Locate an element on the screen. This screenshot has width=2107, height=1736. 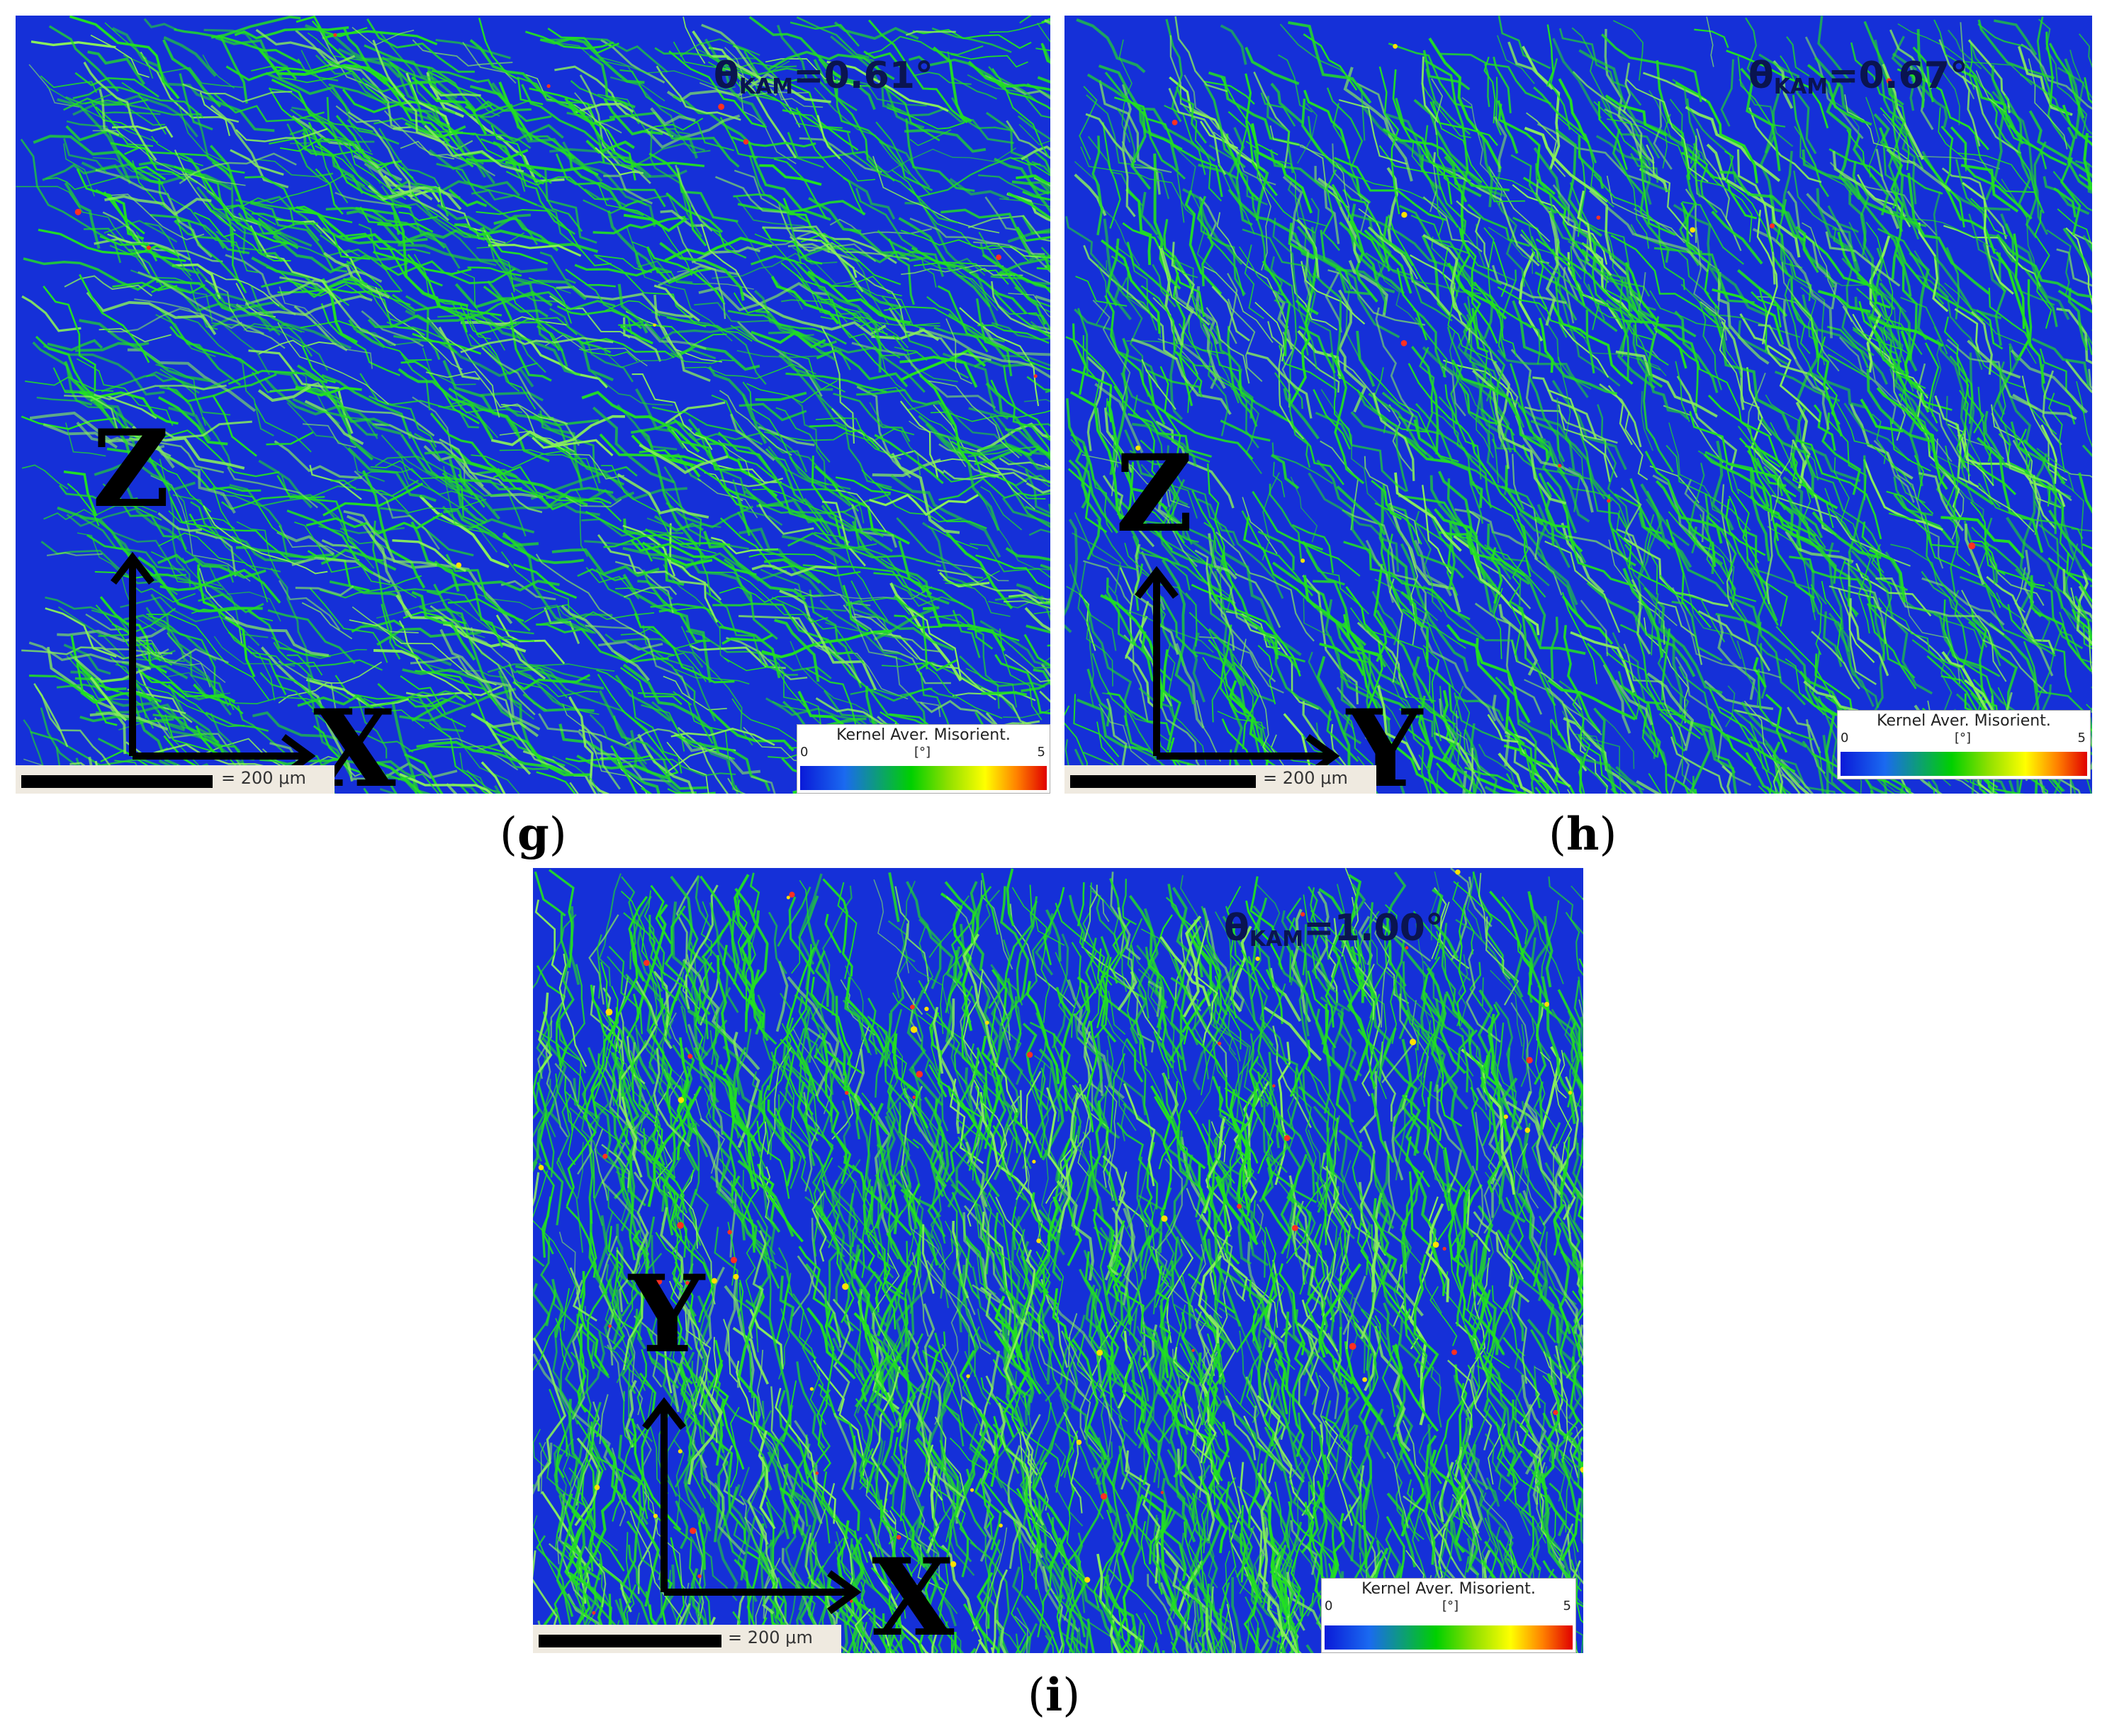
scale-bar-text-i: = 200 μm is located at coordinates (770, 1638).